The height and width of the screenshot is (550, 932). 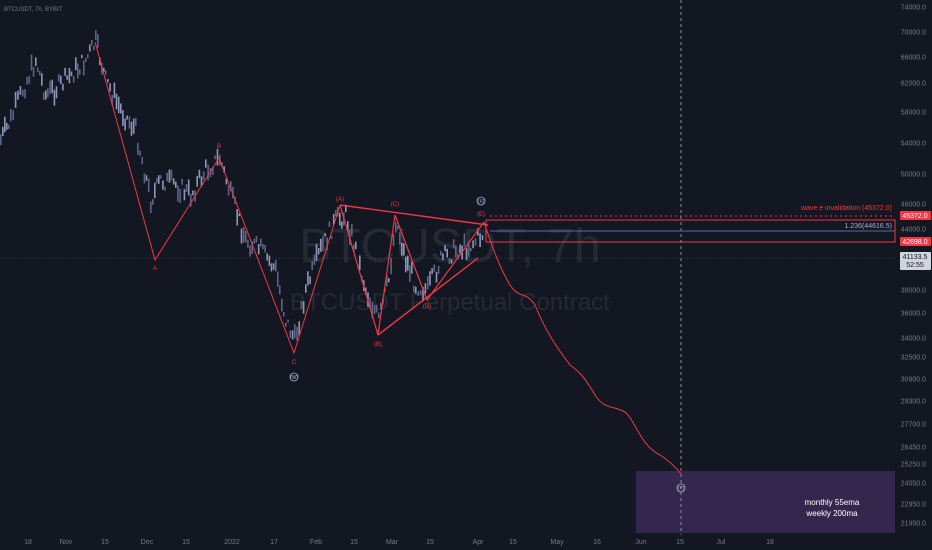 What do you see at coordinates (831, 513) in the screenshot?
I see `target-zone-text-2: weekly 200ma` at bounding box center [831, 513].